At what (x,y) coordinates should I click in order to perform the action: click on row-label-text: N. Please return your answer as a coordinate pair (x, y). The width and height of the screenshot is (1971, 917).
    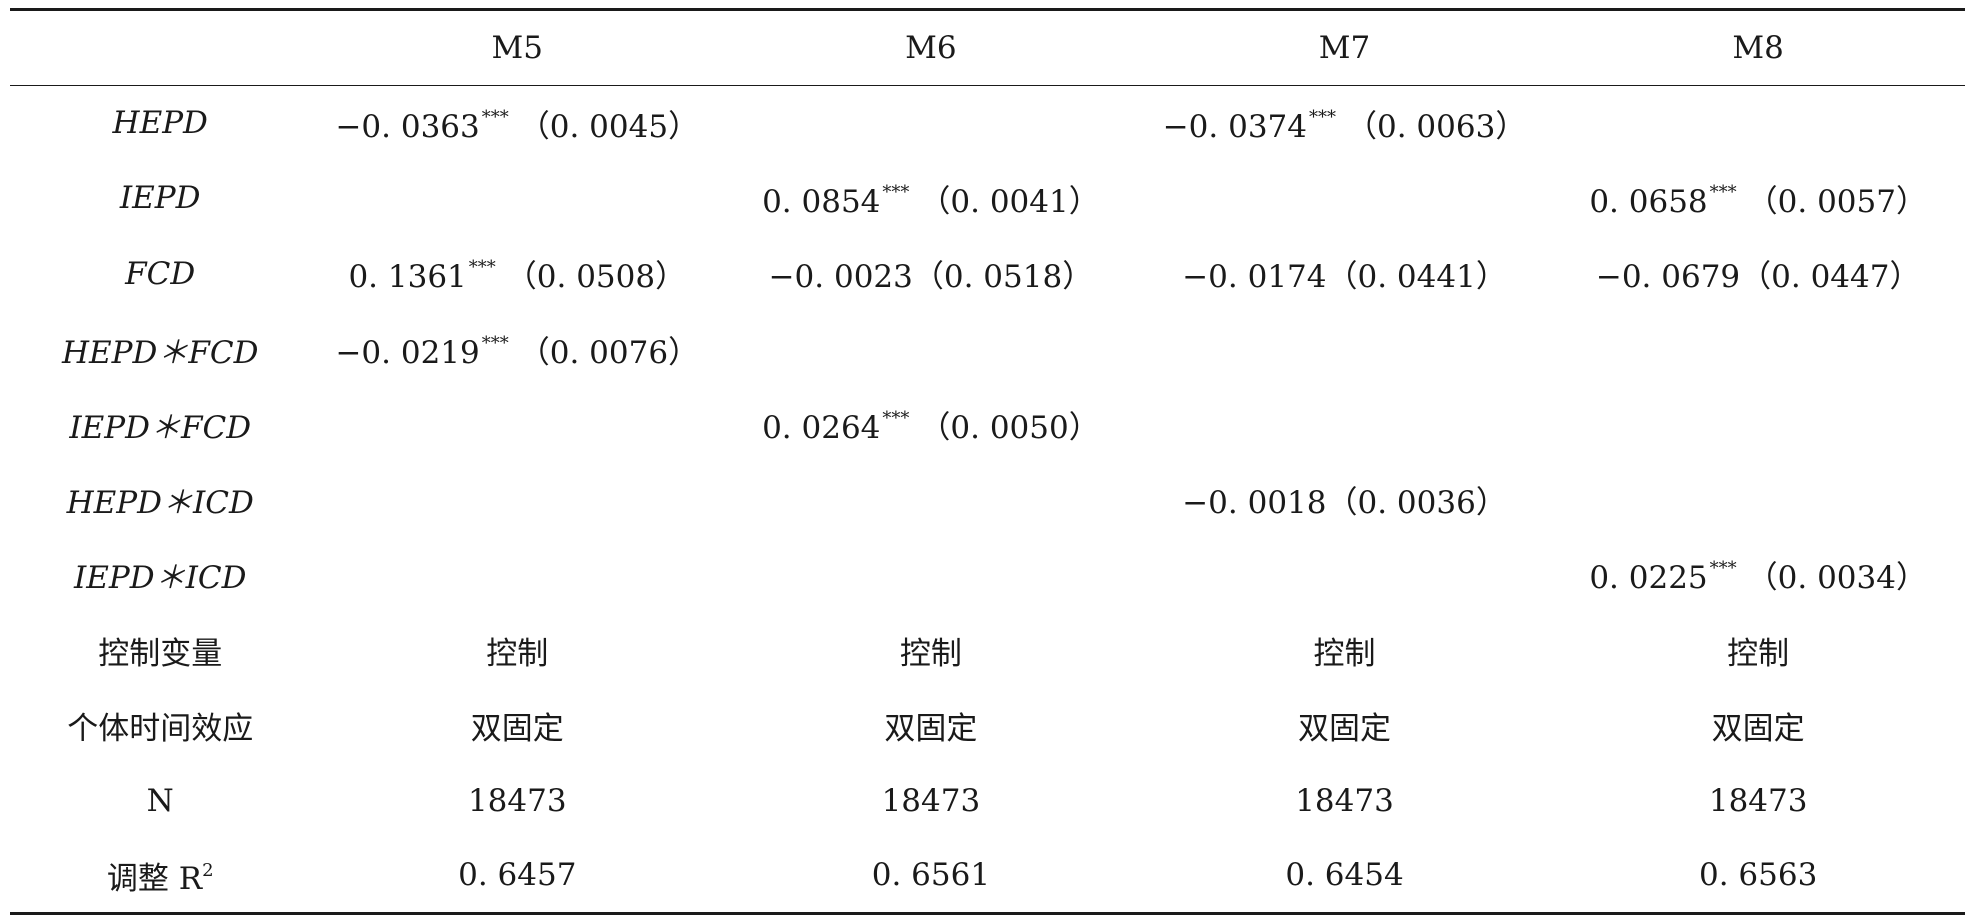
    Looking at the image, I should click on (160, 800).